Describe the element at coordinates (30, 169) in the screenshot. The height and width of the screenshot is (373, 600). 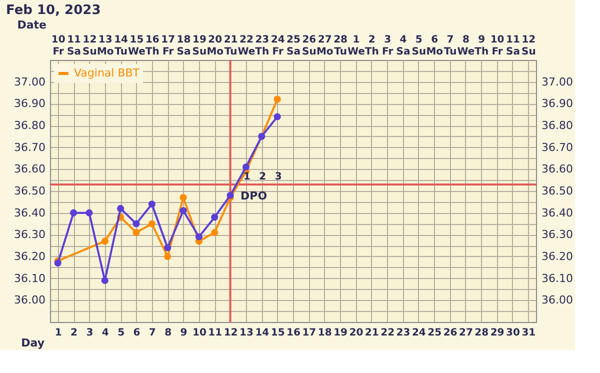
I see `y-tick-label: 36.60` at that location.